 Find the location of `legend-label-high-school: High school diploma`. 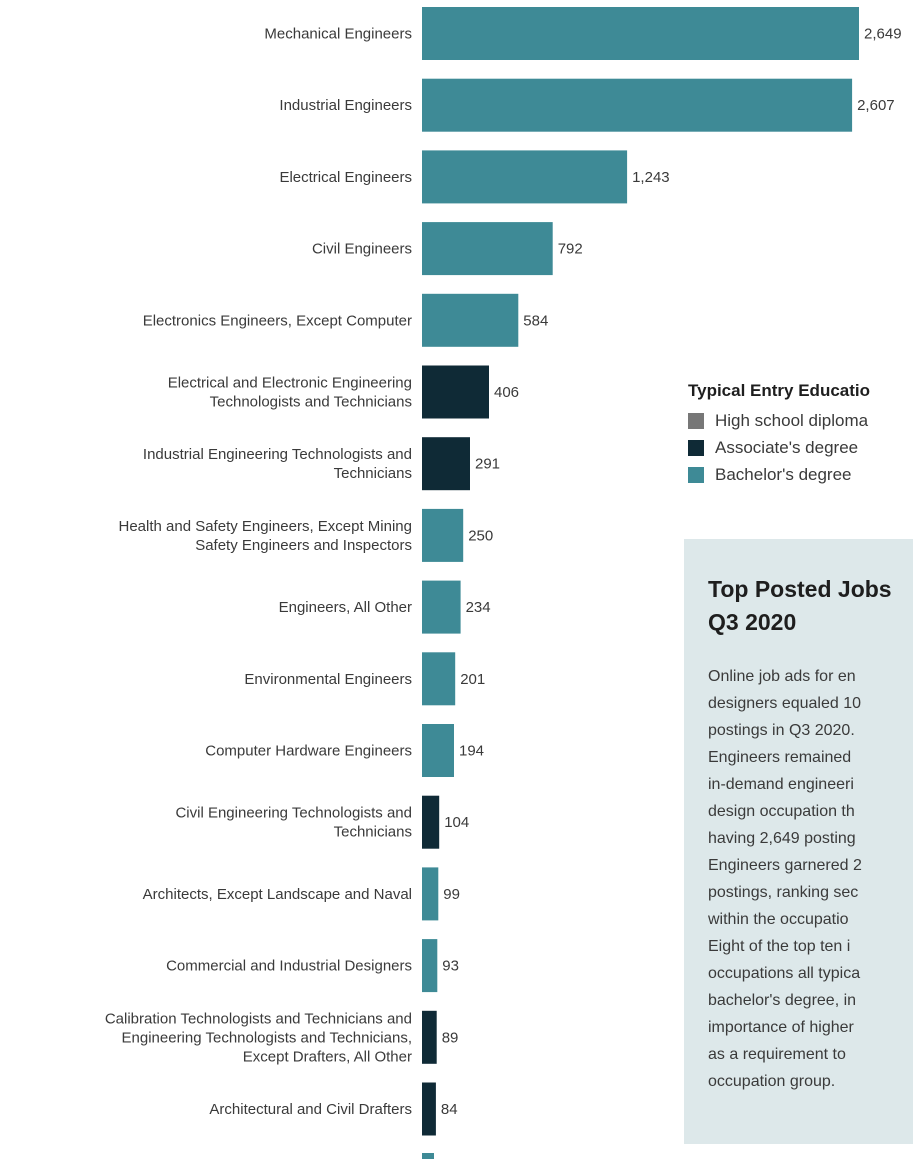

legend-label-high-school: High school diploma is located at coordinates (792, 420).